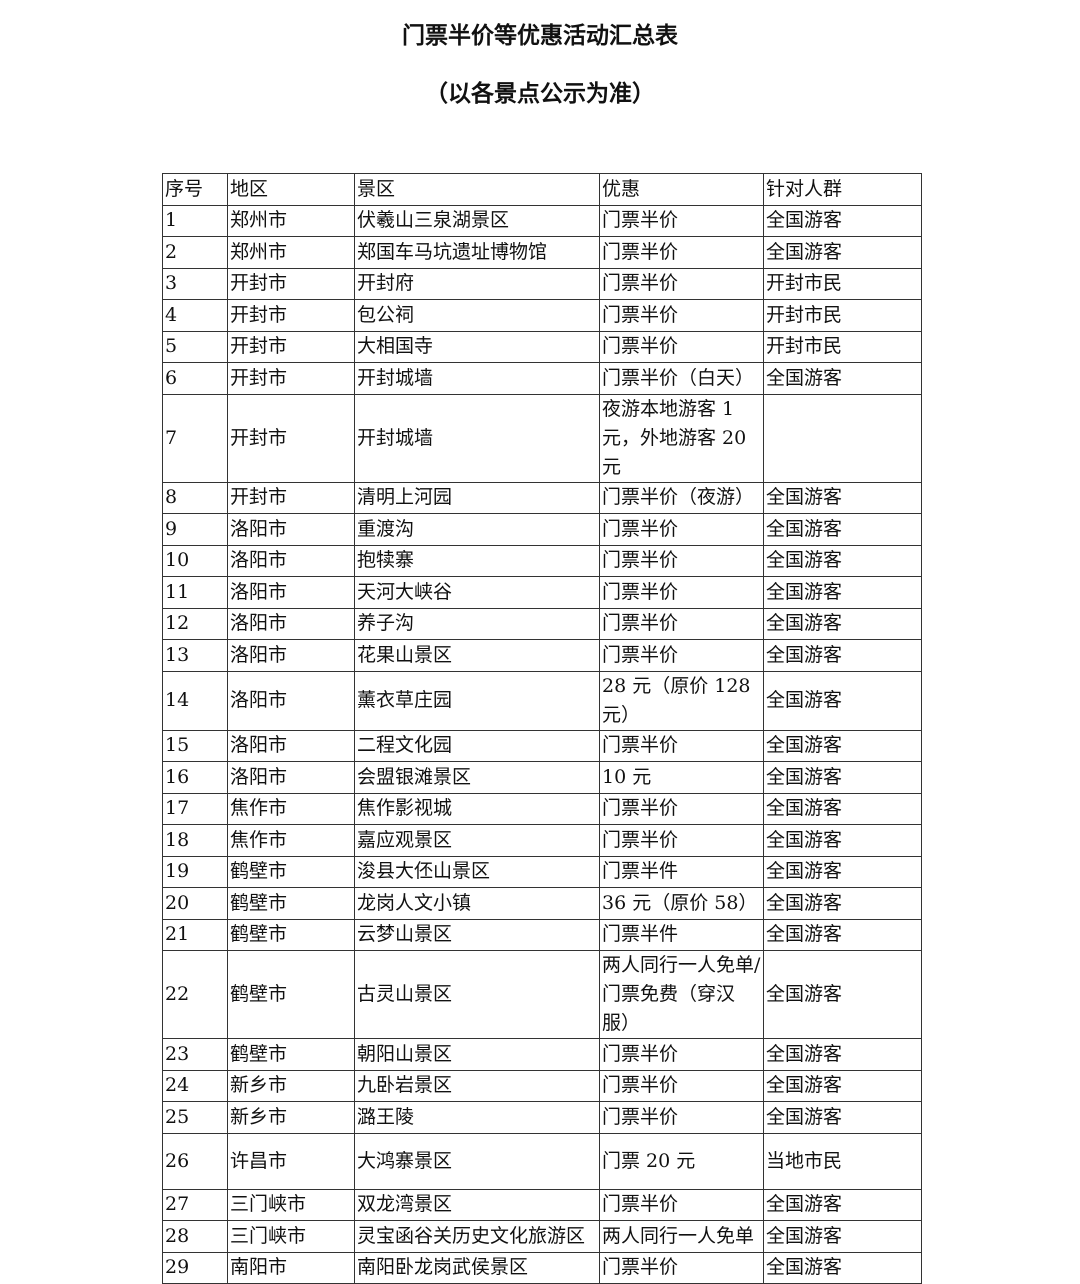 The height and width of the screenshot is (1284, 1080). I want to click on header-cell: 针对人群, so click(842, 189).